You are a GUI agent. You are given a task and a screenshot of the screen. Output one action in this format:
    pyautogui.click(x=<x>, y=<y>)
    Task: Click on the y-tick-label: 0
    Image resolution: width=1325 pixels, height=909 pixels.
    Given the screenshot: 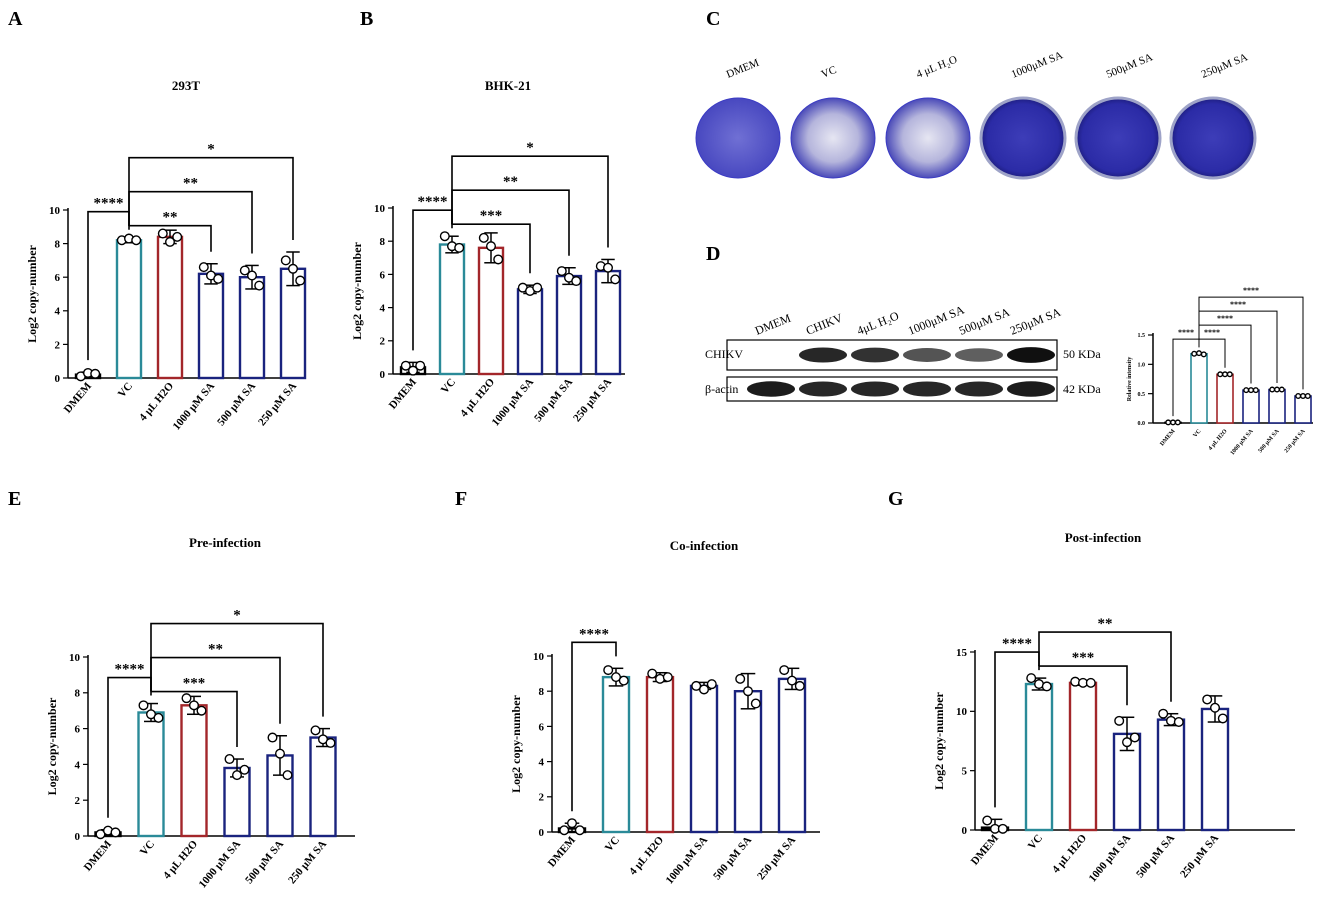 What is the action you would take?
    pyautogui.click(x=78, y=837)
    